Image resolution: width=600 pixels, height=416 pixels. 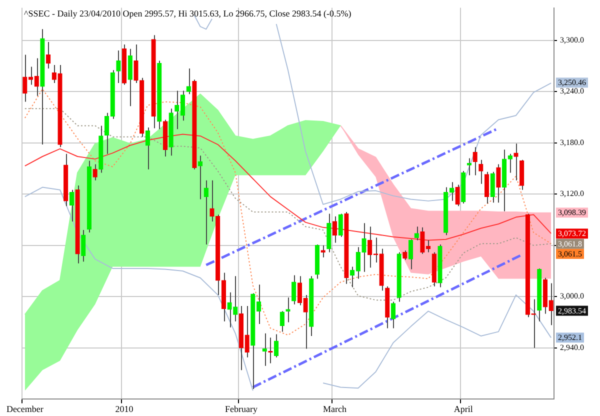 I want to click on annotation: 3,250.46, so click(x=572, y=83).